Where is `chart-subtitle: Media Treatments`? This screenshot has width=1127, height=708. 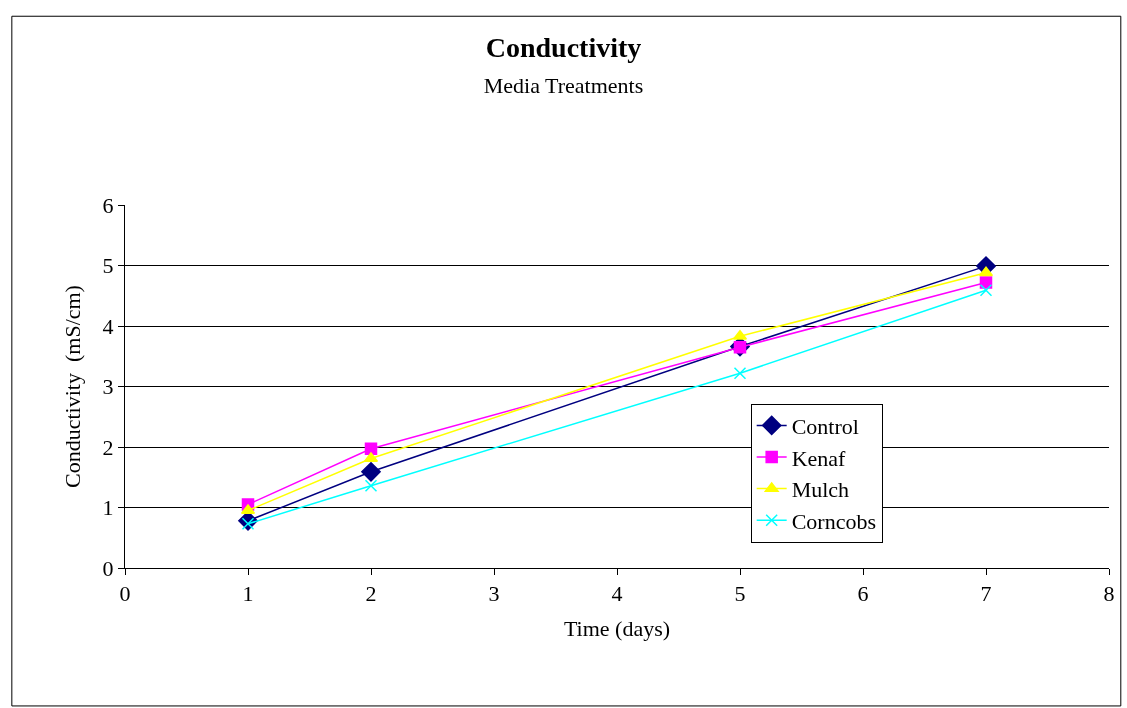 chart-subtitle: Media Treatments is located at coordinates (563, 86).